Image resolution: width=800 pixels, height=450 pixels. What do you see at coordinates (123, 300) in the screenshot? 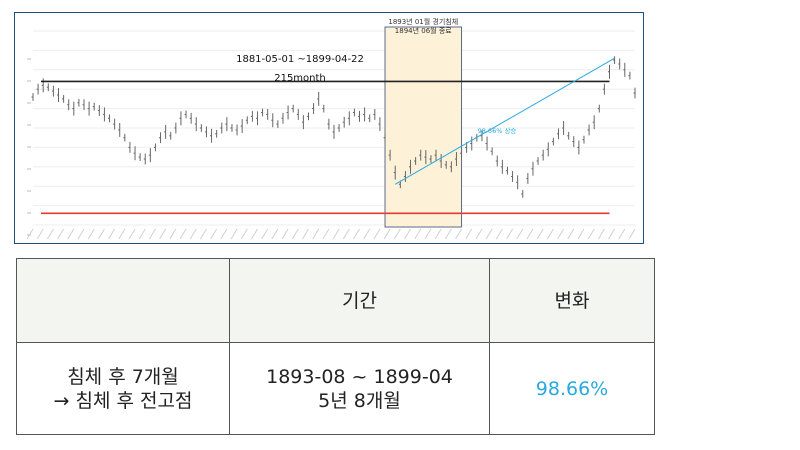
I see `header-cell-empty` at bounding box center [123, 300].